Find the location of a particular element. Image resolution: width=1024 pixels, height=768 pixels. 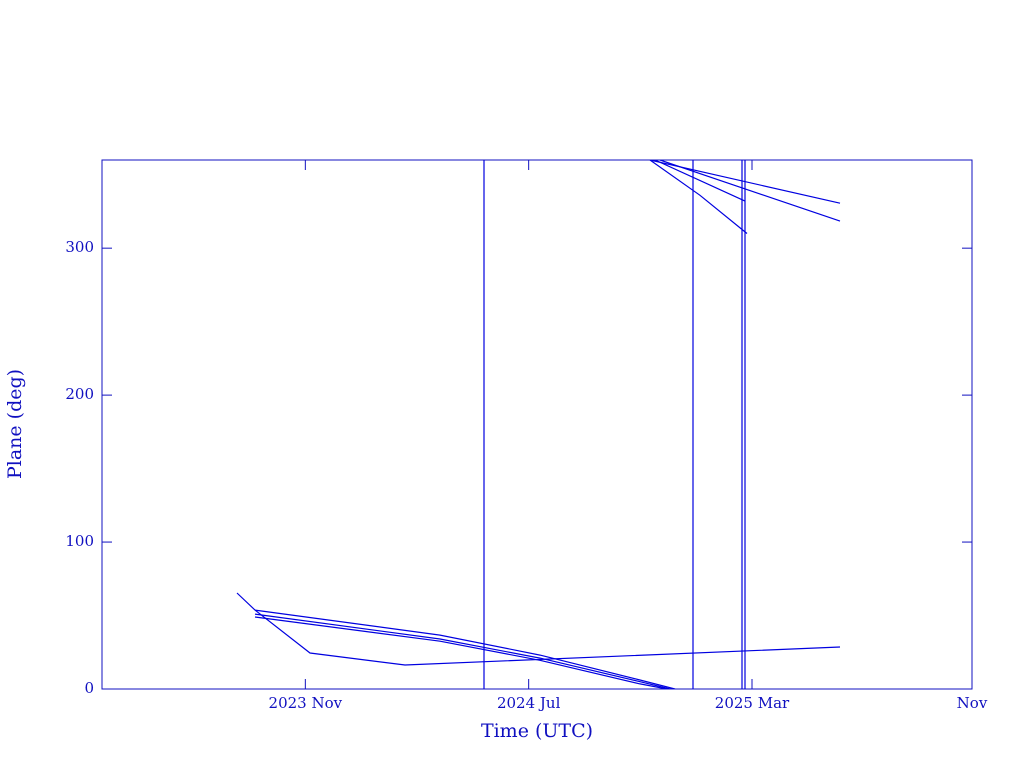

y-tick-label: 300 is located at coordinates (79, 247).